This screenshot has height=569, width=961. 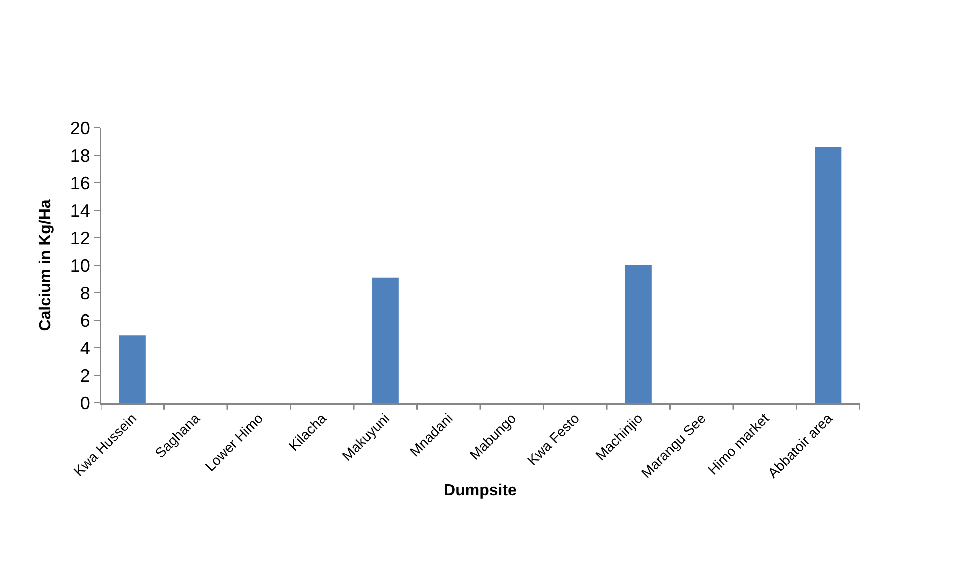 I want to click on x-axis-title: Dumpsite, so click(x=481, y=491).